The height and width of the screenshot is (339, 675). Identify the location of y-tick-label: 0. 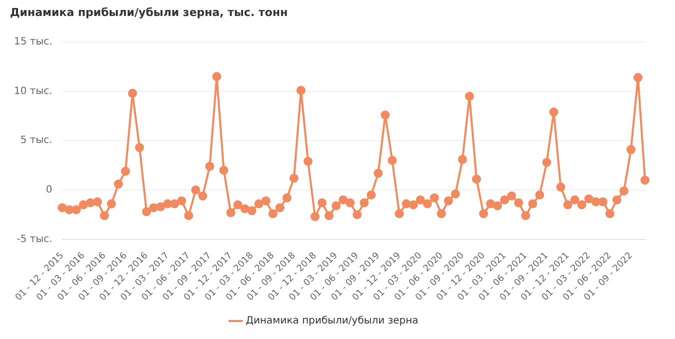
(49, 190).